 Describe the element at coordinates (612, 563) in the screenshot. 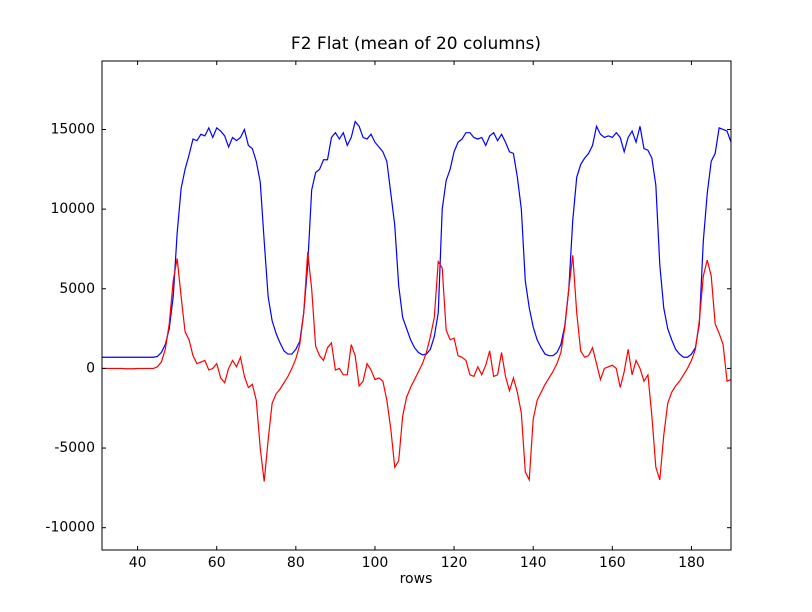

I see `x-tick-label: 160` at that location.